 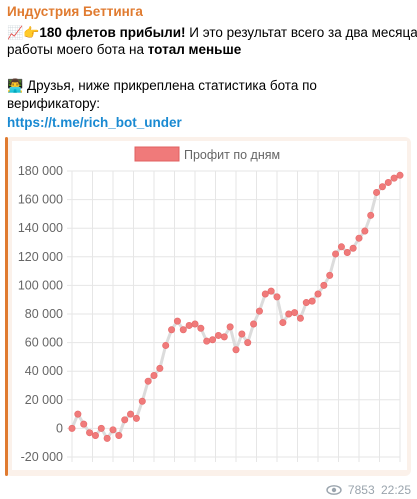 What do you see at coordinates (44, 400) in the screenshot?
I see `y-tick-label: 20 000` at bounding box center [44, 400].